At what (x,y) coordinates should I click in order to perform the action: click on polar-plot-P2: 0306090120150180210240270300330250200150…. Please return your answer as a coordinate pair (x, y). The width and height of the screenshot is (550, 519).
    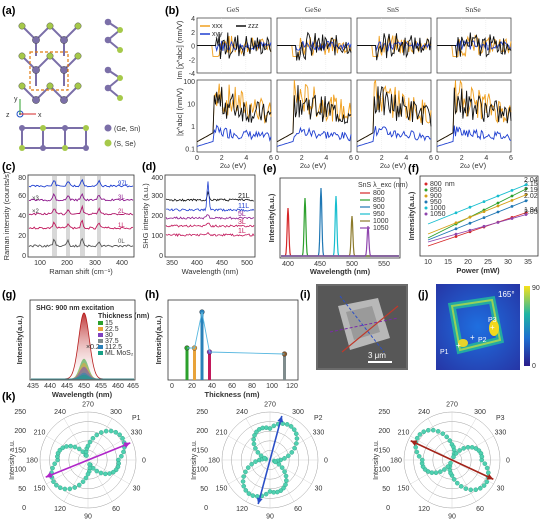
    Looking at the image, I should click on (259, 460).